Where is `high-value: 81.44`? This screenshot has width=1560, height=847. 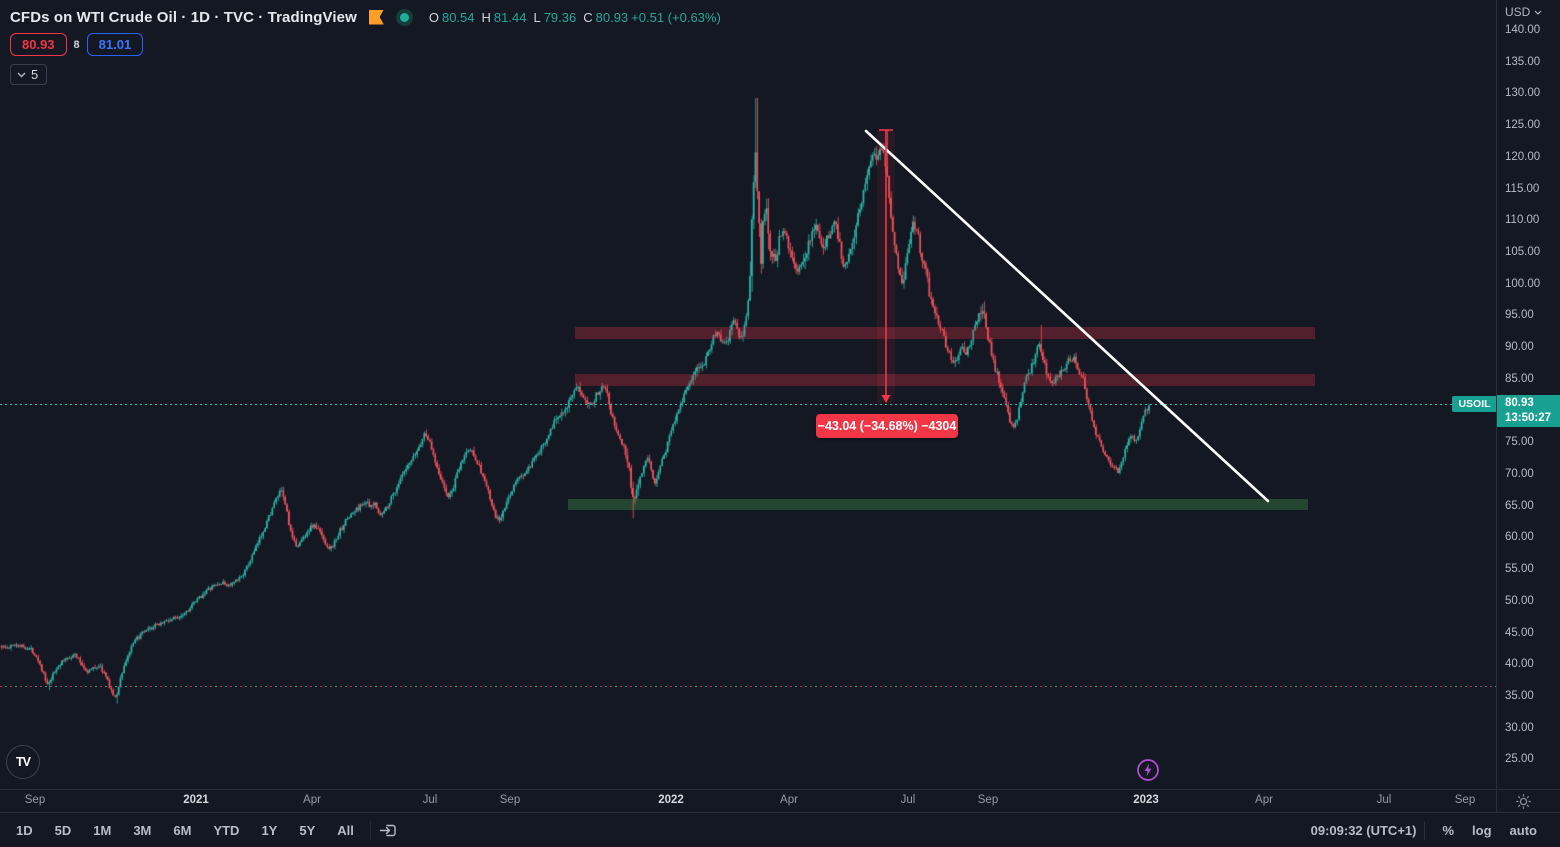
high-value: 81.44 is located at coordinates (510, 17).